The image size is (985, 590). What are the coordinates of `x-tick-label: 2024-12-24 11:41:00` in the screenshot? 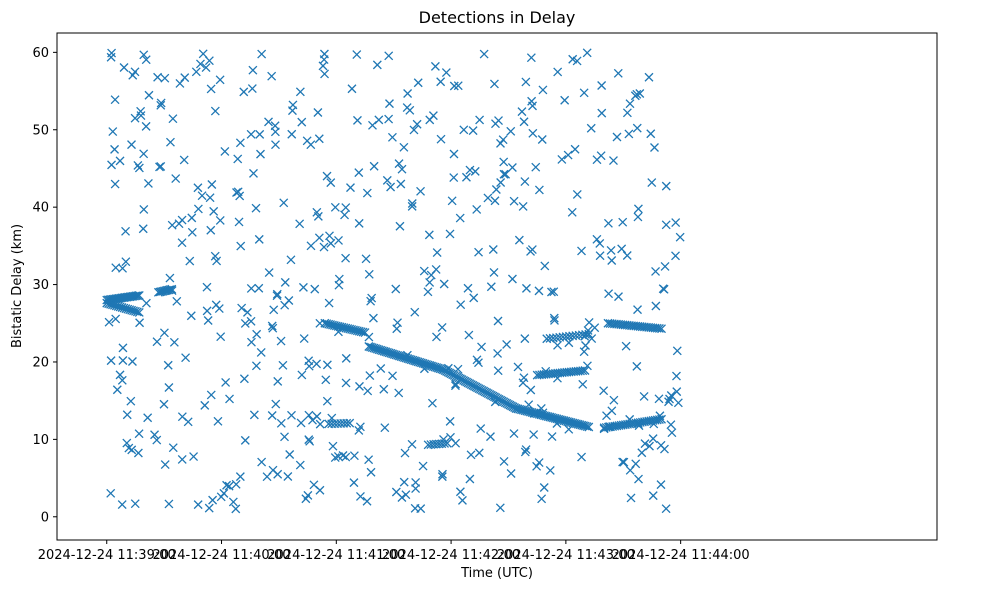 It's located at (336, 555).